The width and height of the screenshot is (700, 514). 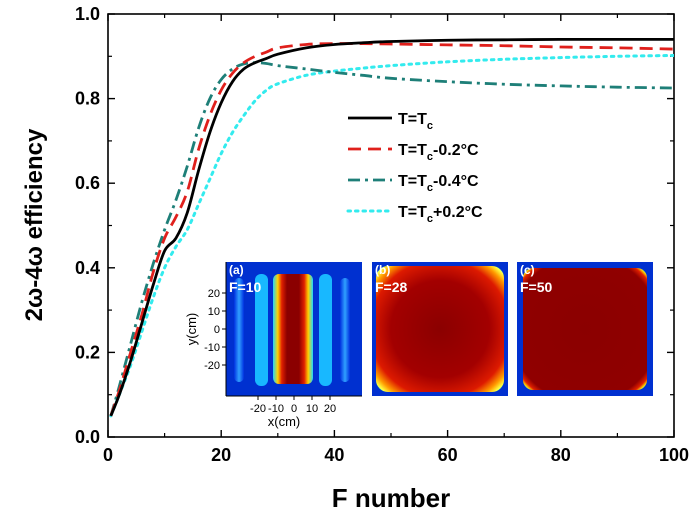 I want to click on legend: T=TcT=Tc-0.2°CT=Tc-0.4°CT=Tc+0.2°C, so click(x=414, y=168).